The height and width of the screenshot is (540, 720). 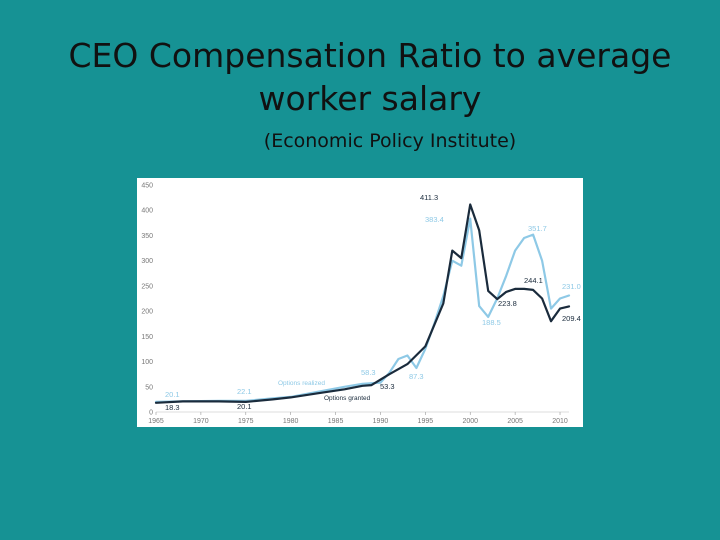 What do you see at coordinates (416, 376) in the screenshot?
I see `data-label: 87.3` at bounding box center [416, 376].